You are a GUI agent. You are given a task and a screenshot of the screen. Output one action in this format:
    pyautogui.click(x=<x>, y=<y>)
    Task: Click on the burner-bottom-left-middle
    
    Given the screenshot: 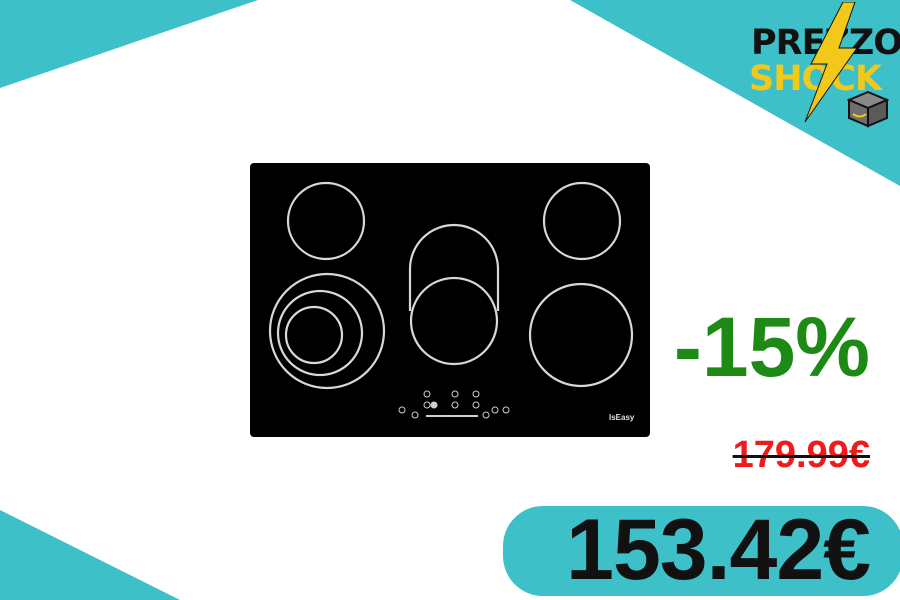 What is the action you would take?
    pyautogui.click(x=320, y=333)
    